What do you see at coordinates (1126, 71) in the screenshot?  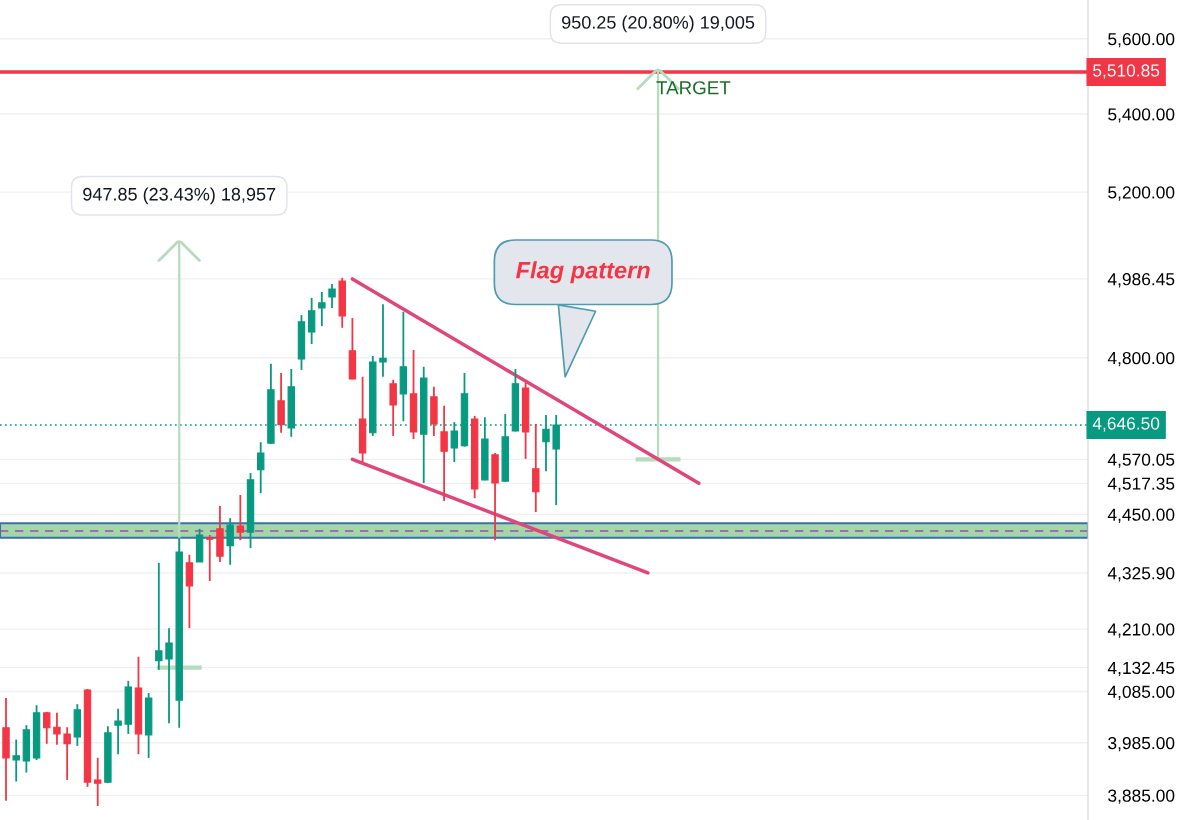 I see `ref-line-label: 5,510.85` at bounding box center [1126, 71].